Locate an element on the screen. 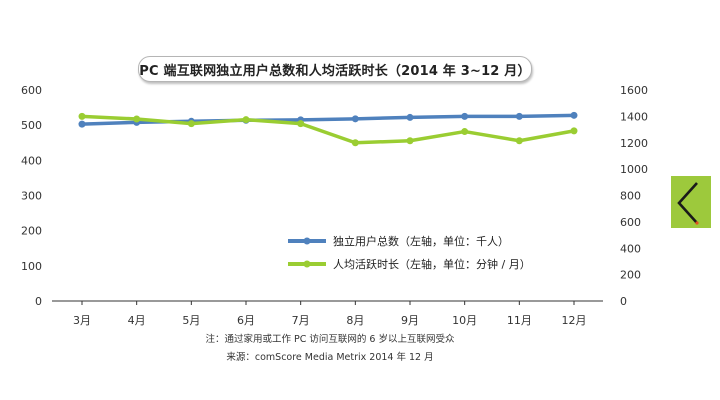 This screenshot has height=400, width=720. left-tick-label: 300 is located at coordinates (31, 196).